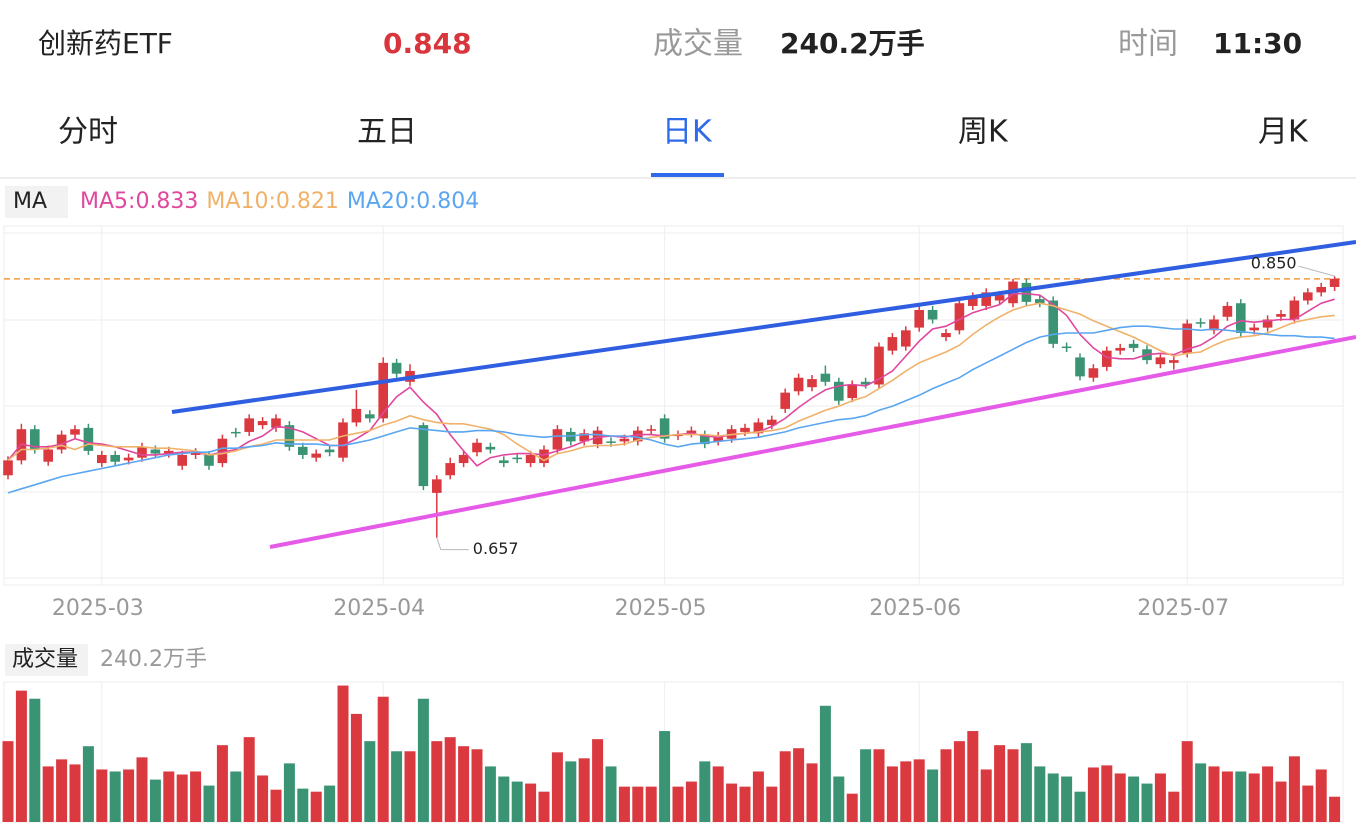  Describe the element at coordinates (387, 132) in the screenshot. I see `tab: 五日` at that location.